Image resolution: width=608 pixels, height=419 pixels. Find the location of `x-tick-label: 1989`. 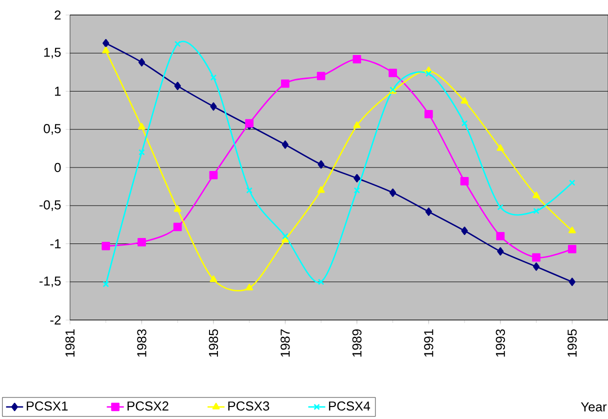

x-tick-label: 1989 is located at coordinates (357, 343).